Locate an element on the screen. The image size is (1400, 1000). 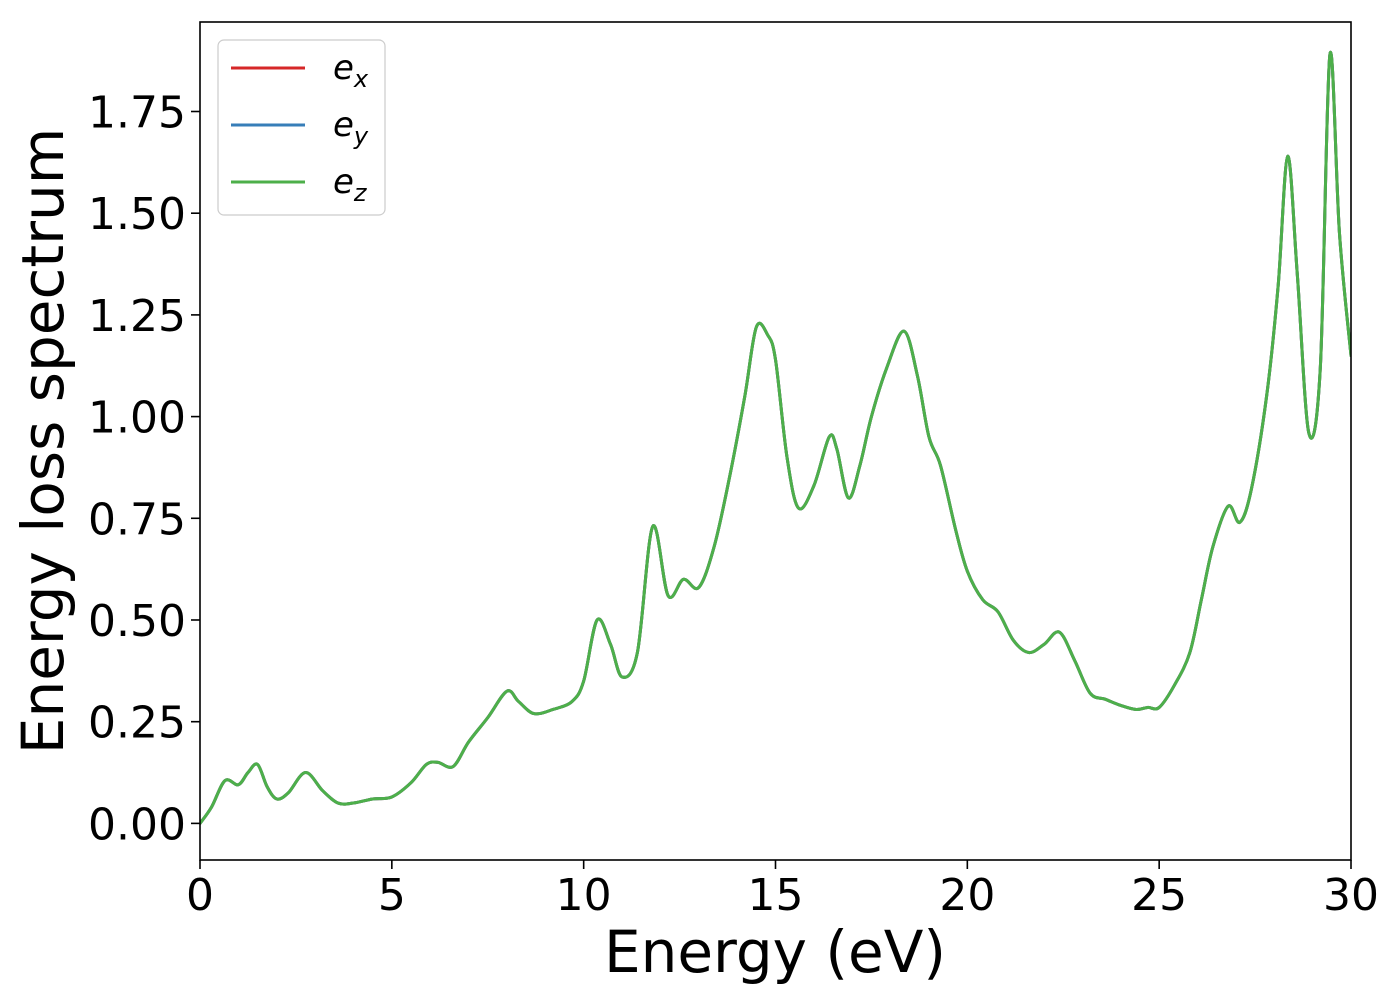
legend-box is located at coordinates (301, 127).